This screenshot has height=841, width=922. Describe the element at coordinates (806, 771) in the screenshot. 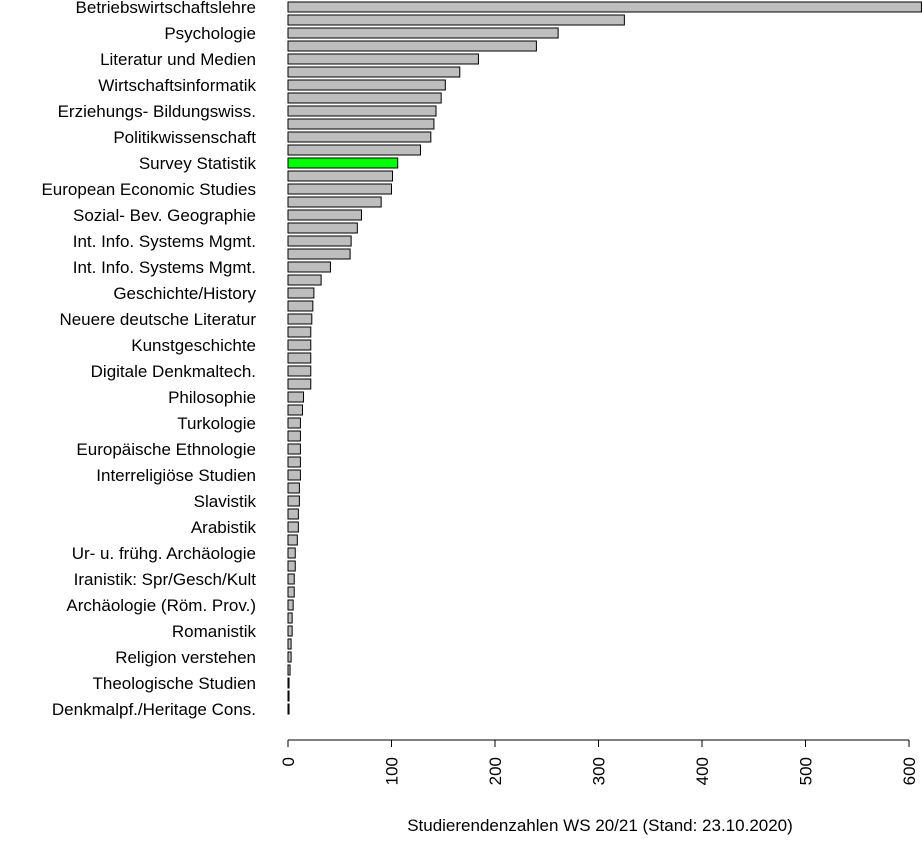

I see `x-tick-label: 500` at that location.